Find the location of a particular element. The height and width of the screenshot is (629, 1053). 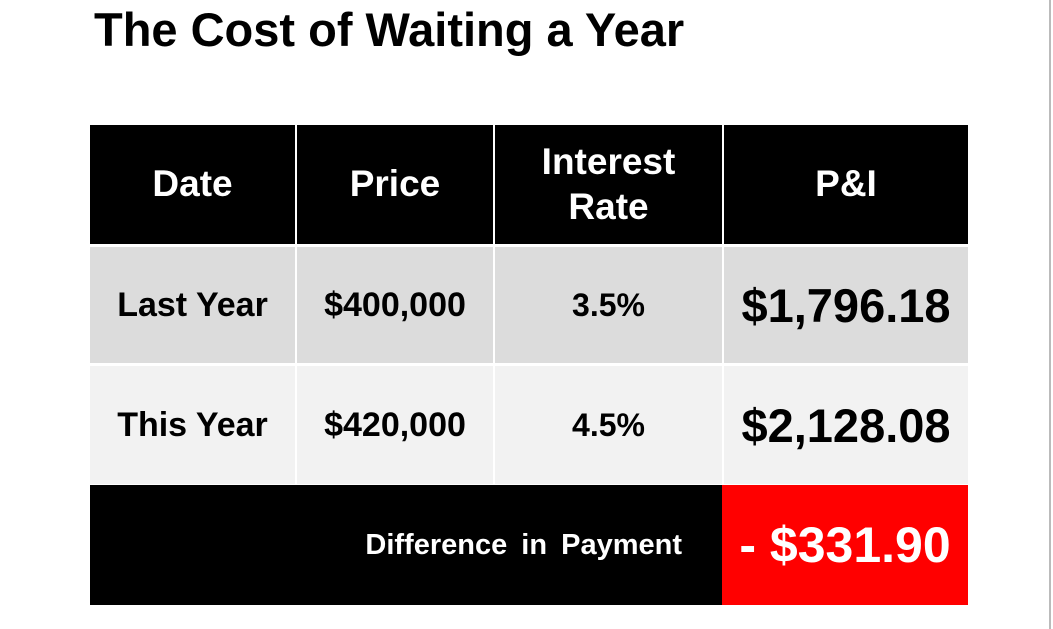

date-cell: Last Year is located at coordinates (192, 305).